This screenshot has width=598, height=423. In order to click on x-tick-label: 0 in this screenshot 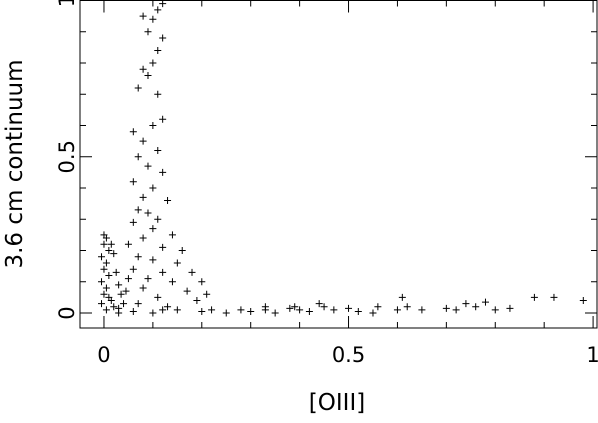, I will do `click(103, 355)`.